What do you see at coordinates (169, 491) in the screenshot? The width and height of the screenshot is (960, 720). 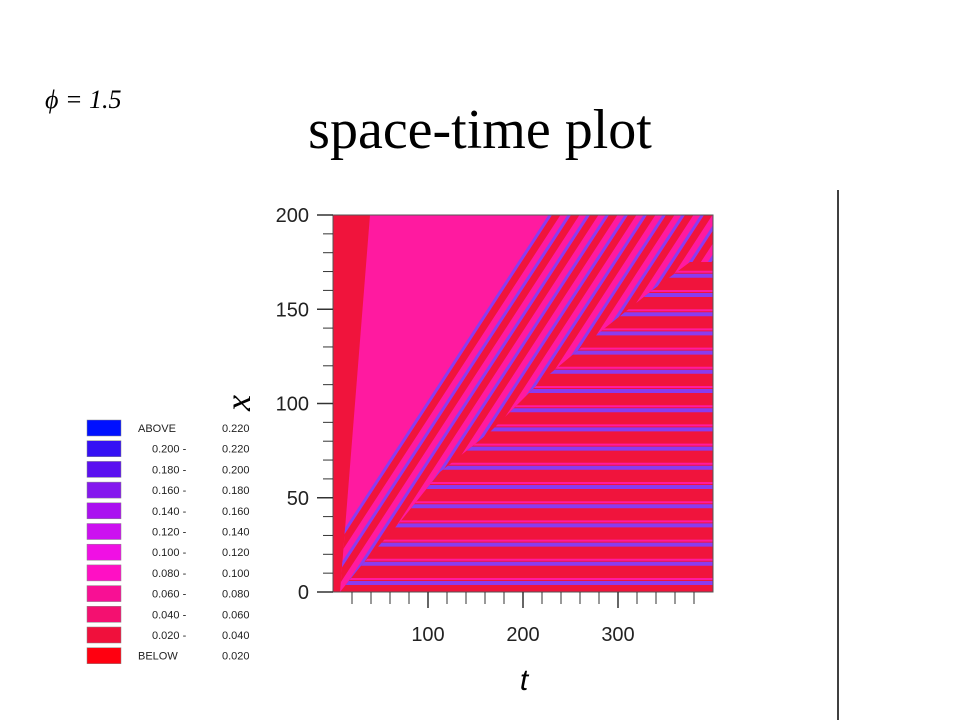 I see `legend-from: 0.160 -` at bounding box center [169, 491].